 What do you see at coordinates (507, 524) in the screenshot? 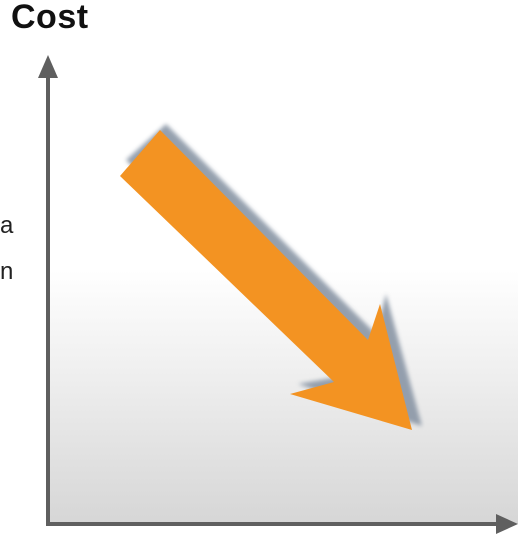
I see `x-axis-arrowhead-icon` at bounding box center [507, 524].